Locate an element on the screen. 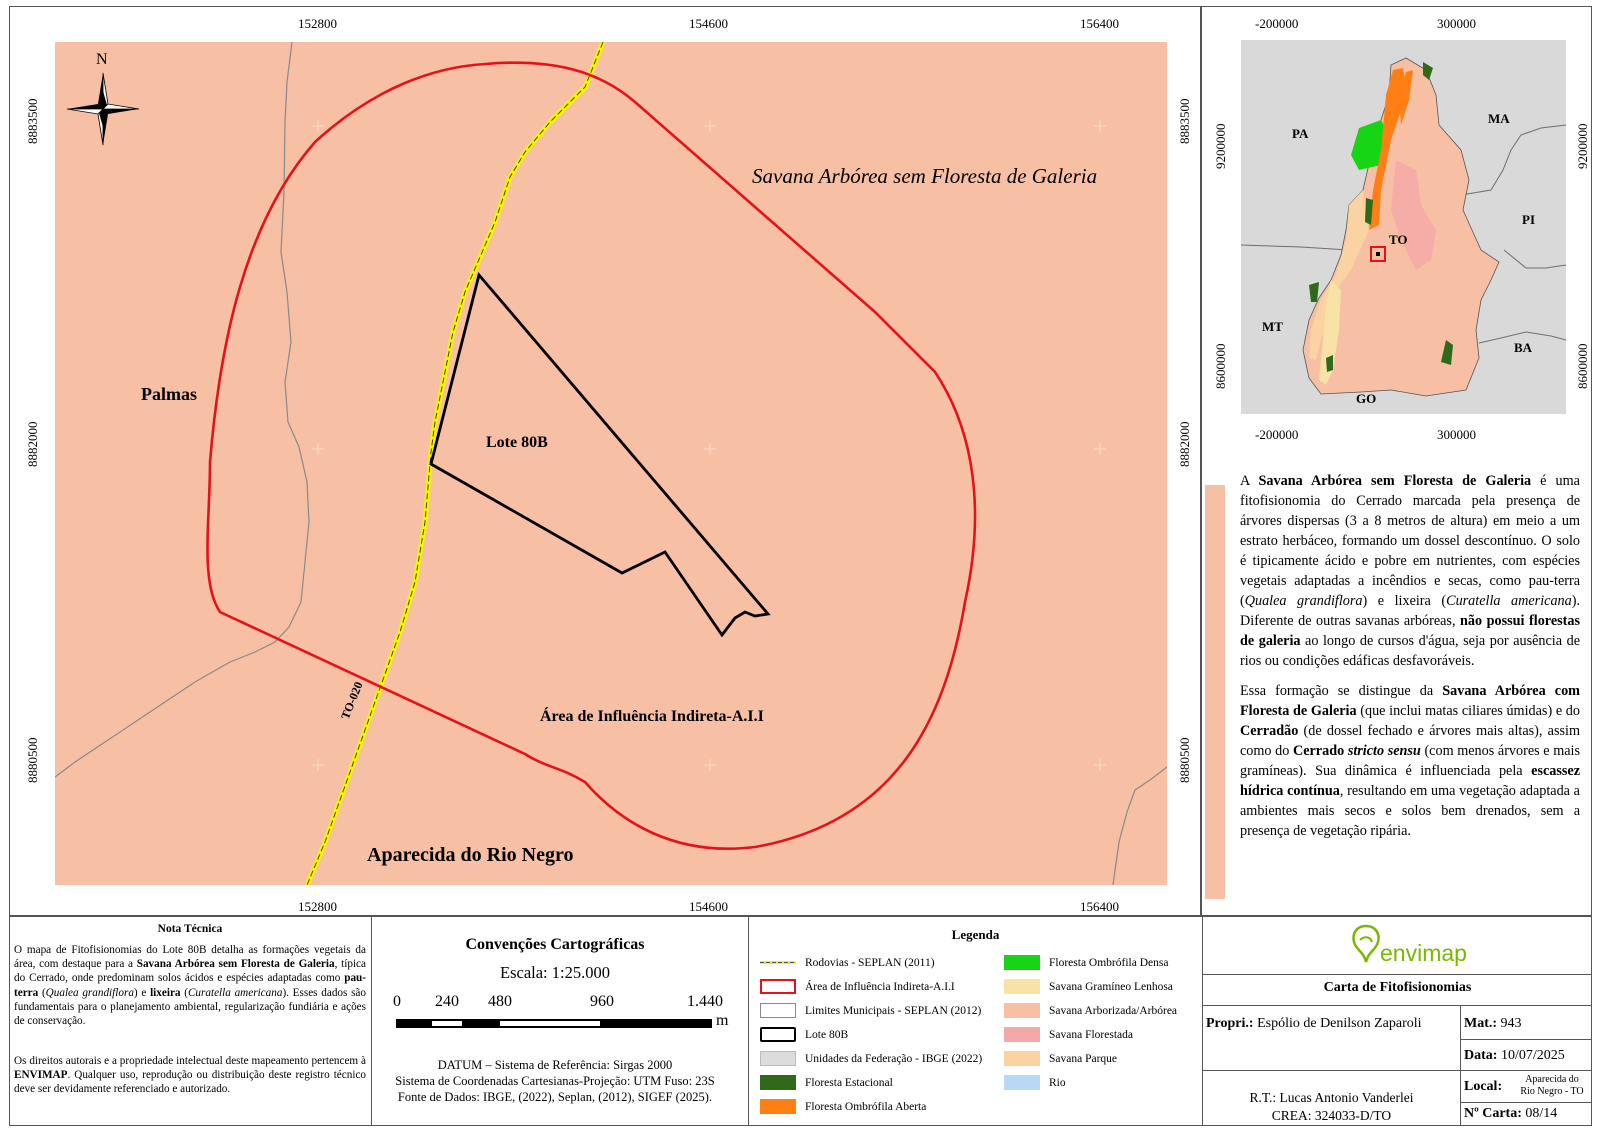 This screenshot has height=1132, width=1600. nota-title: Nota Técnica is located at coordinates (190, 929).